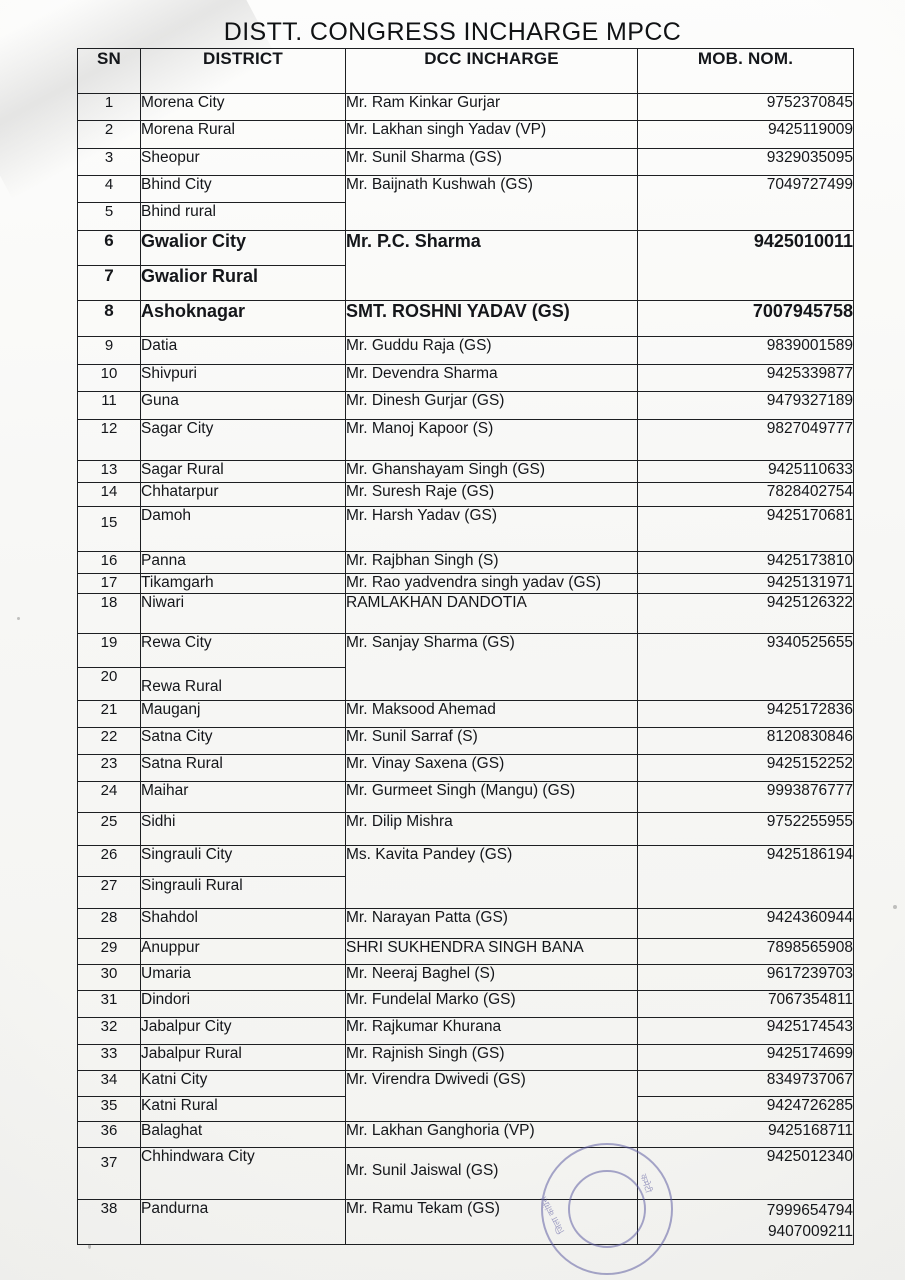 This screenshot has width=905, height=1280. I want to click on cell-district: Chhindwara City, so click(243, 1173).